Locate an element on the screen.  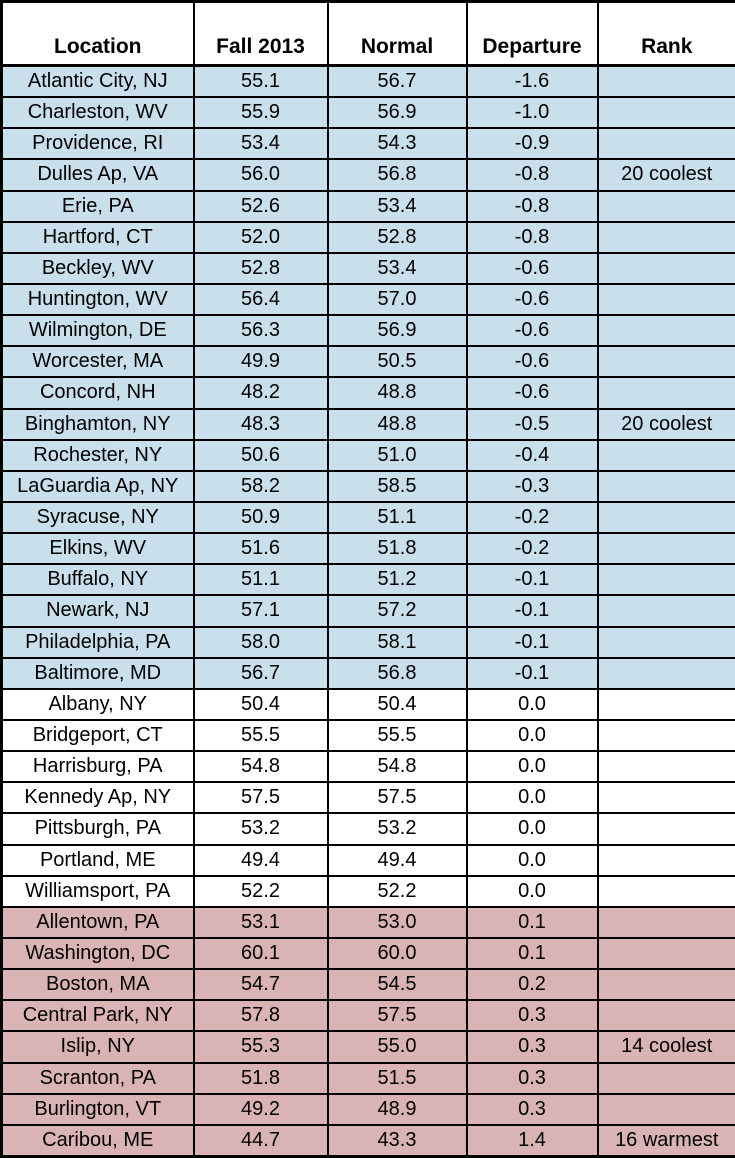
table-row: Pittsburgh, PA 53.2 53.2 0.0 is located at coordinates (367, 829).